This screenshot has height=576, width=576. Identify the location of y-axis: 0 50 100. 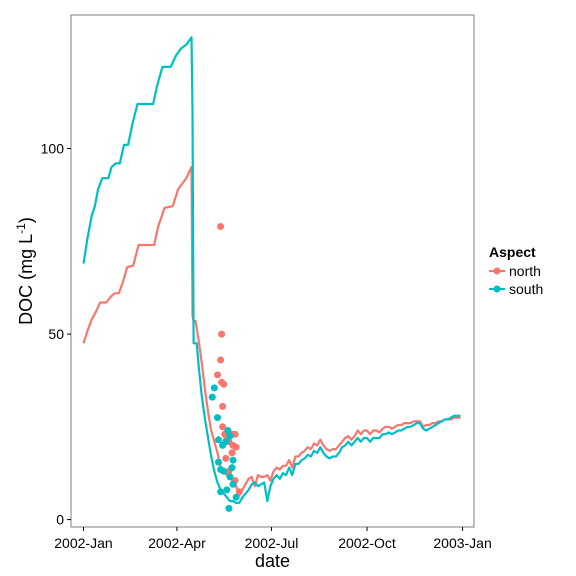
(56, 334).